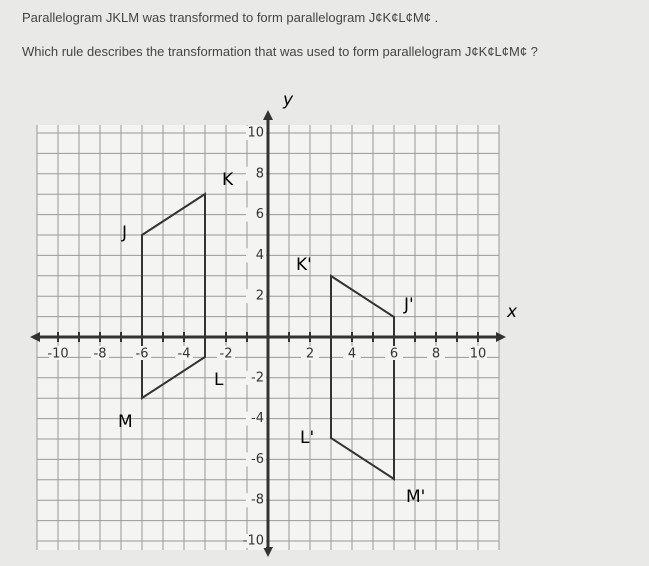 The width and height of the screenshot is (649, 566). Describe the element at coordinates (260, 214) in the screenshot. I see `y-tick-label: 6` at that location.